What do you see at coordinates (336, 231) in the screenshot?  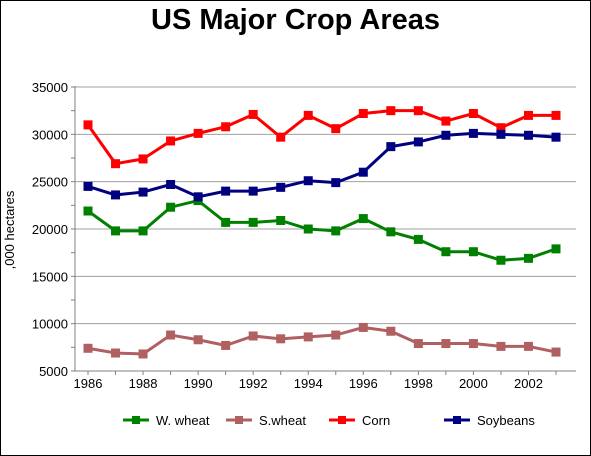 I see `point-w-wheat-1995` at bounding box center [336, 231].